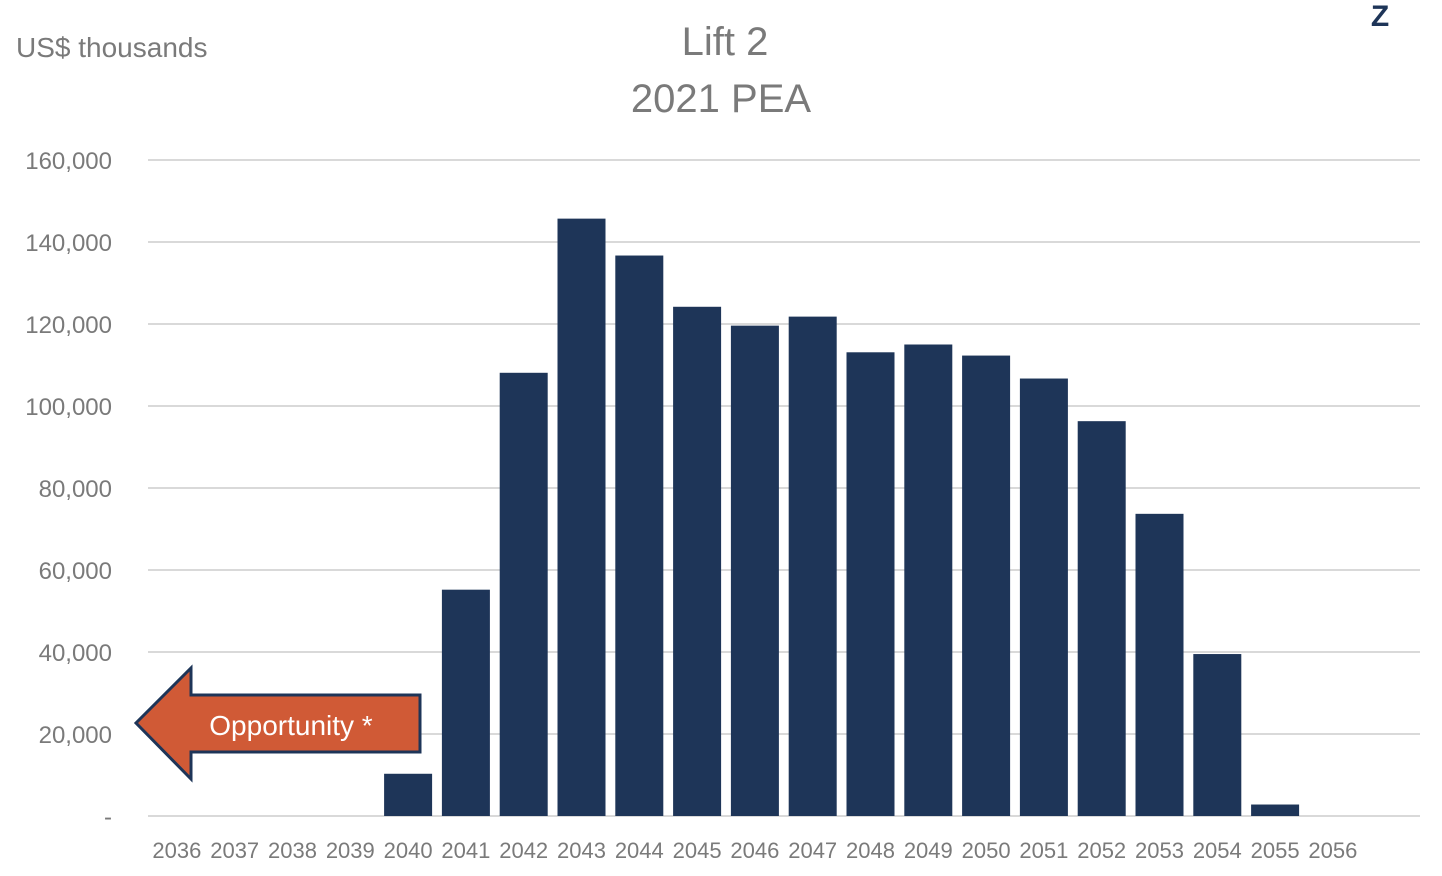 The image size is (1442, 876). I want to click on brand-logo: Z, so click(1380, 16).